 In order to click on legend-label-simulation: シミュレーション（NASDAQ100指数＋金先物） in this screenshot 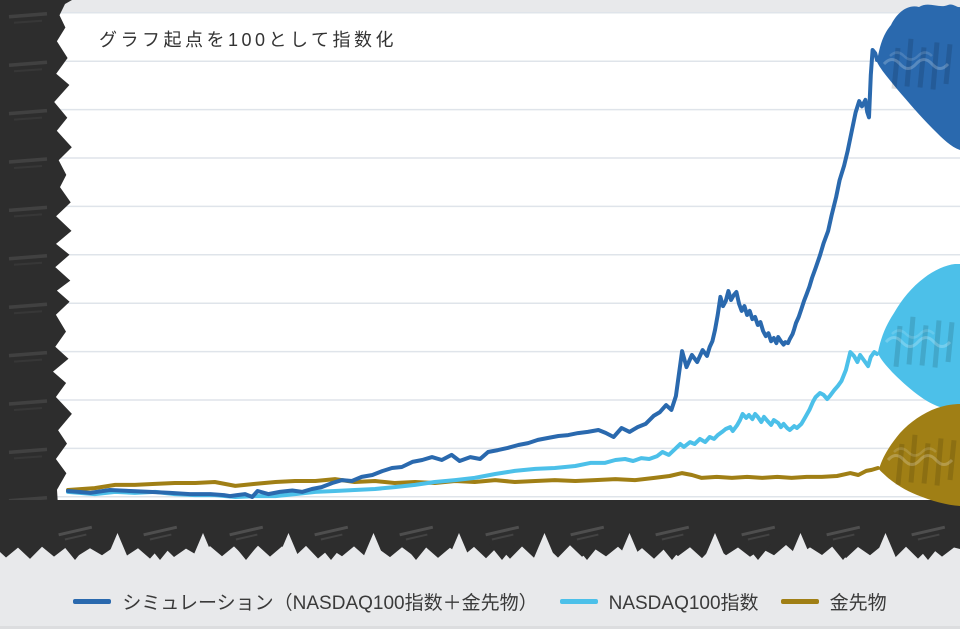, I will do `click(330, 603)`.